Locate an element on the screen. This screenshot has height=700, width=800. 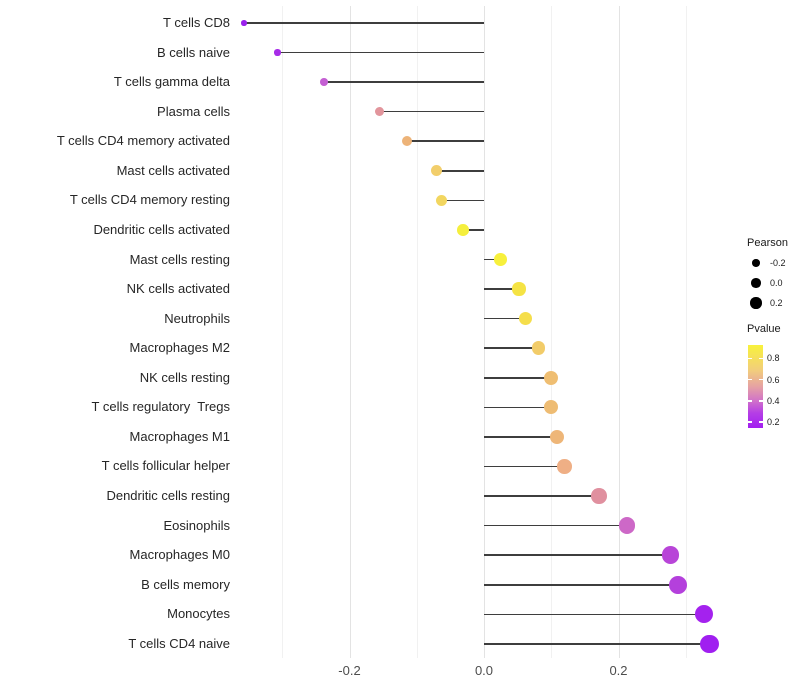
y-axis-label: T cells CD4 naive is located at coordinates (179, 643).